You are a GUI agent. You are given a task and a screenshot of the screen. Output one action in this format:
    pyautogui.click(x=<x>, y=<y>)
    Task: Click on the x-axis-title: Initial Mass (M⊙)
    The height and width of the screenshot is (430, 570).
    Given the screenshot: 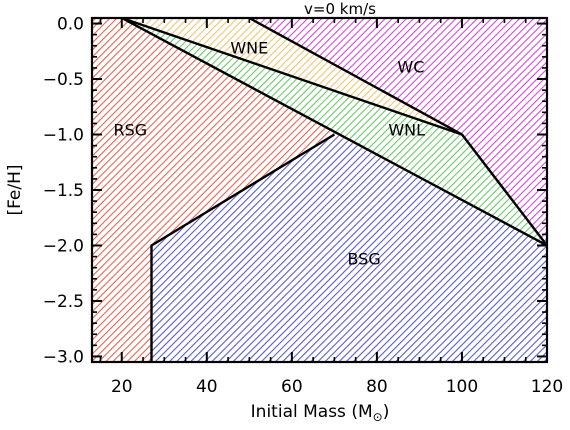 What is the action you would take?
    pyautogui.click(x=320, y=413)
    